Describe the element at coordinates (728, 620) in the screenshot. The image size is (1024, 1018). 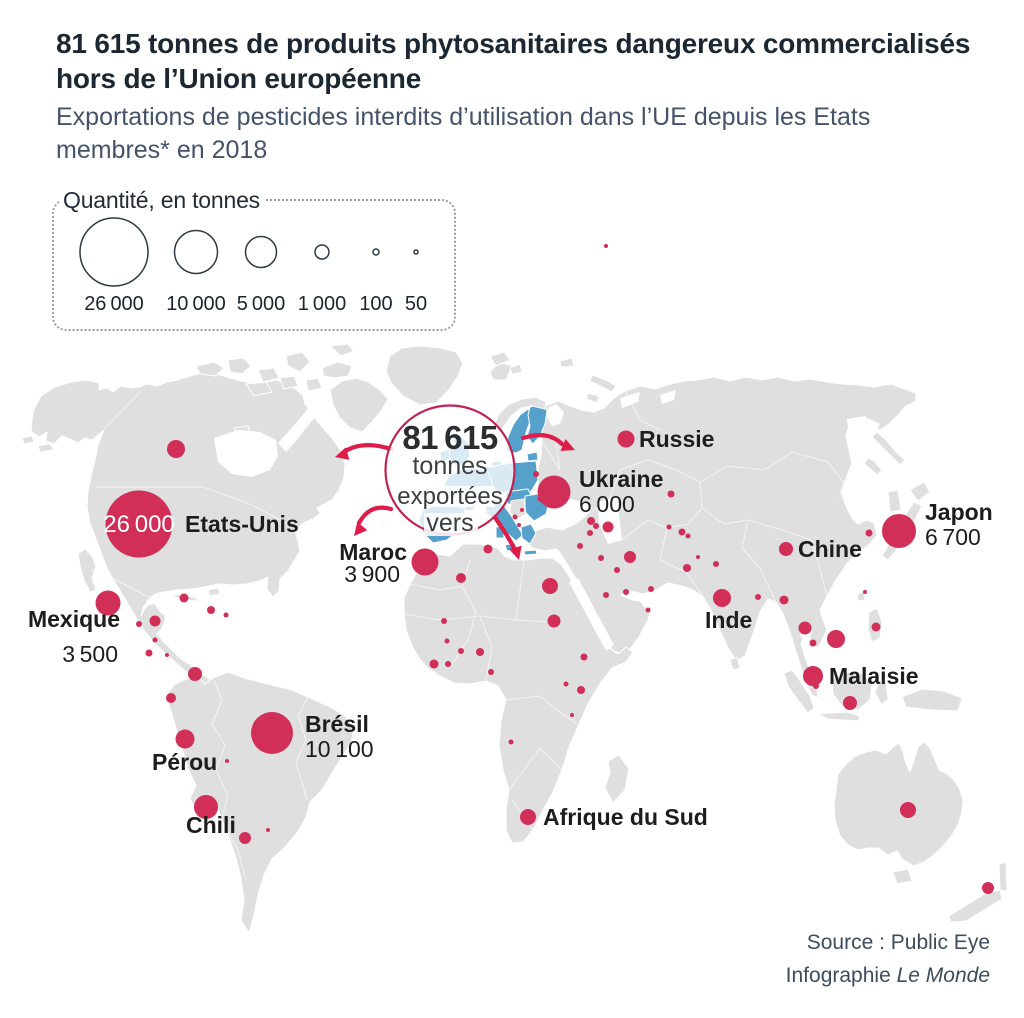
I see `svg-text: Inde` at that location.